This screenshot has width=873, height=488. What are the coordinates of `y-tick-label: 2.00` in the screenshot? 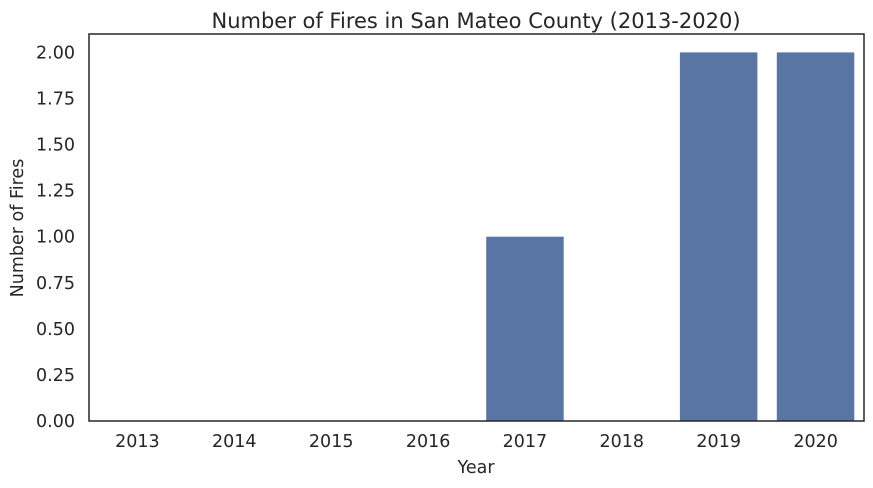 It's located at (55, 53).